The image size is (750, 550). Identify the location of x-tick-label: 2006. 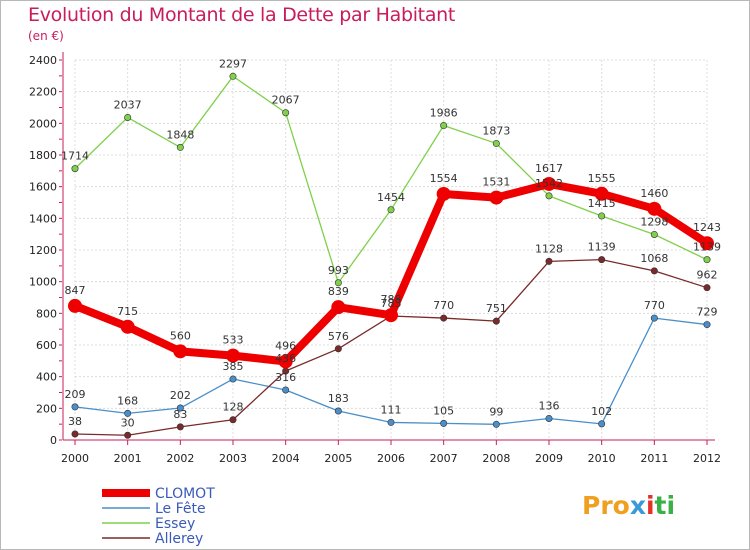
(391, 458).